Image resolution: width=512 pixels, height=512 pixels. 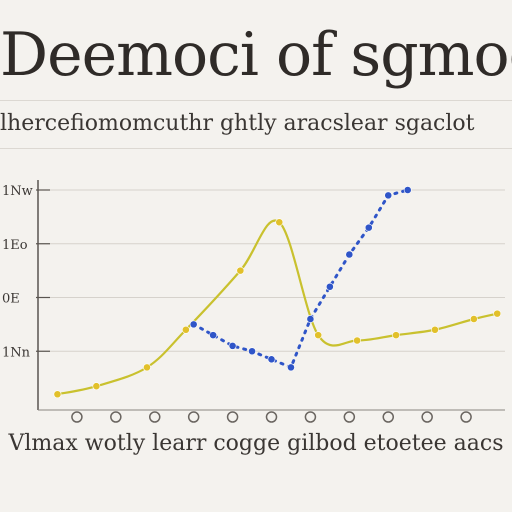 What do you see at coordinates (11, 299) in the screenshot?
I see `y-tick-label: 0E` at bounding box center [11, 299].